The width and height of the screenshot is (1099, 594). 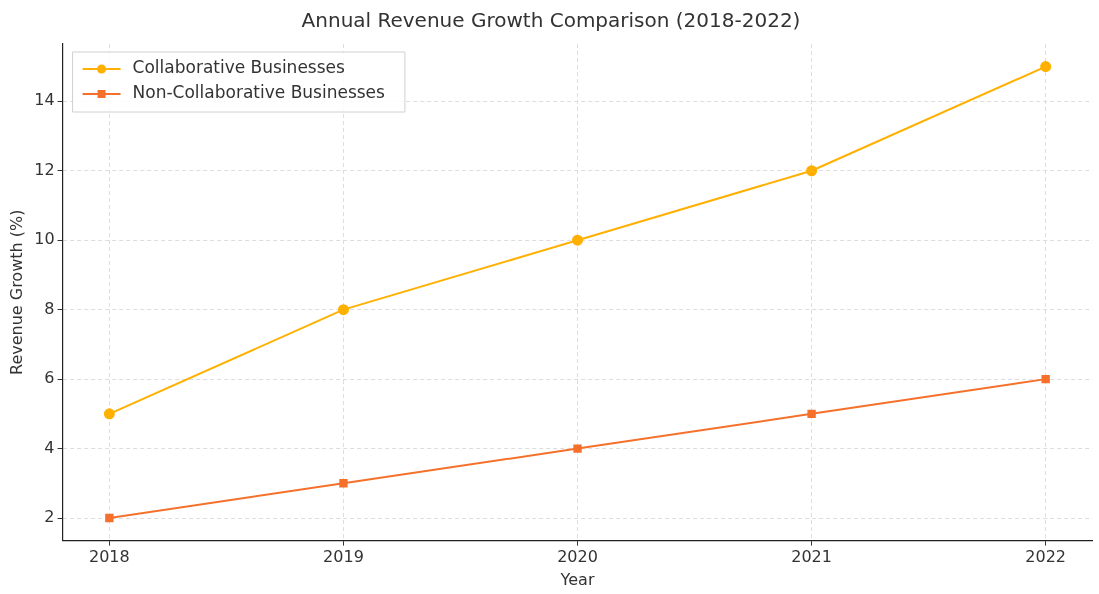 I want to click on x-axis-title: Year, so click(x=577, y=579).